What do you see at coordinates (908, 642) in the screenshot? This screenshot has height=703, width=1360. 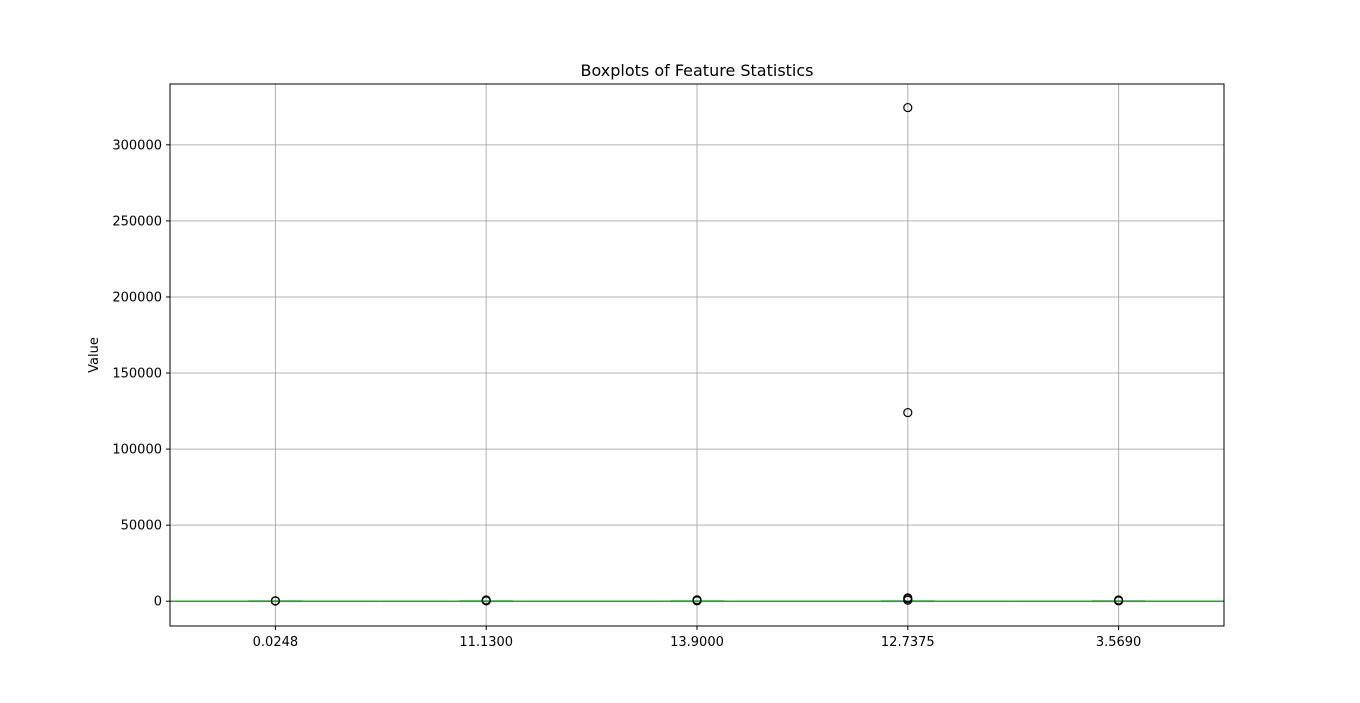 I see `x-tick-label: 12.7375` at bounding box center [908, 642].